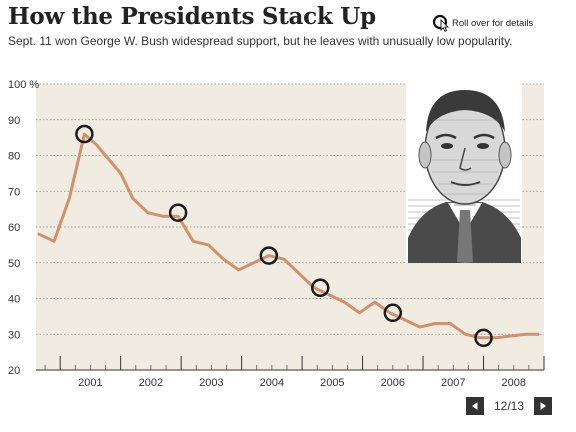  I want to click on y-tick-label: 100 %, so click(23, 85).